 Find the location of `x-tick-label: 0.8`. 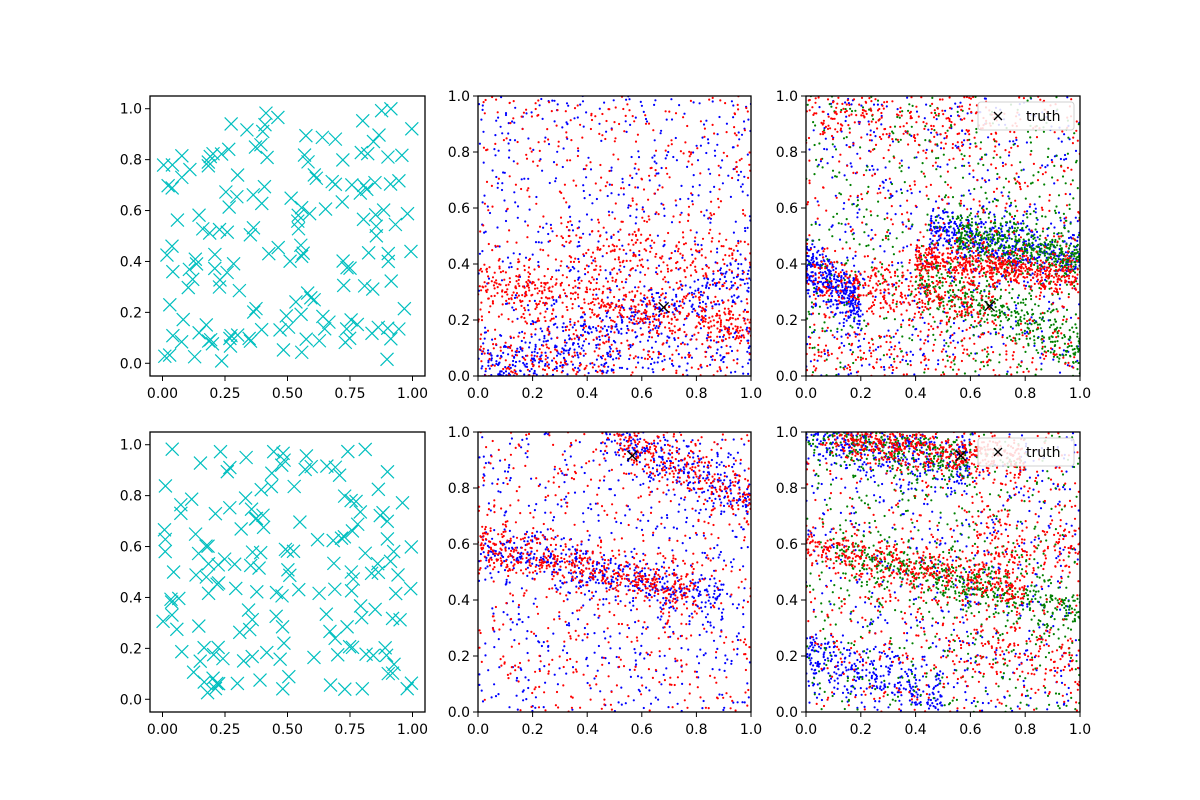

x-tick-label: 0.8 is located at coordinates (696, 730).